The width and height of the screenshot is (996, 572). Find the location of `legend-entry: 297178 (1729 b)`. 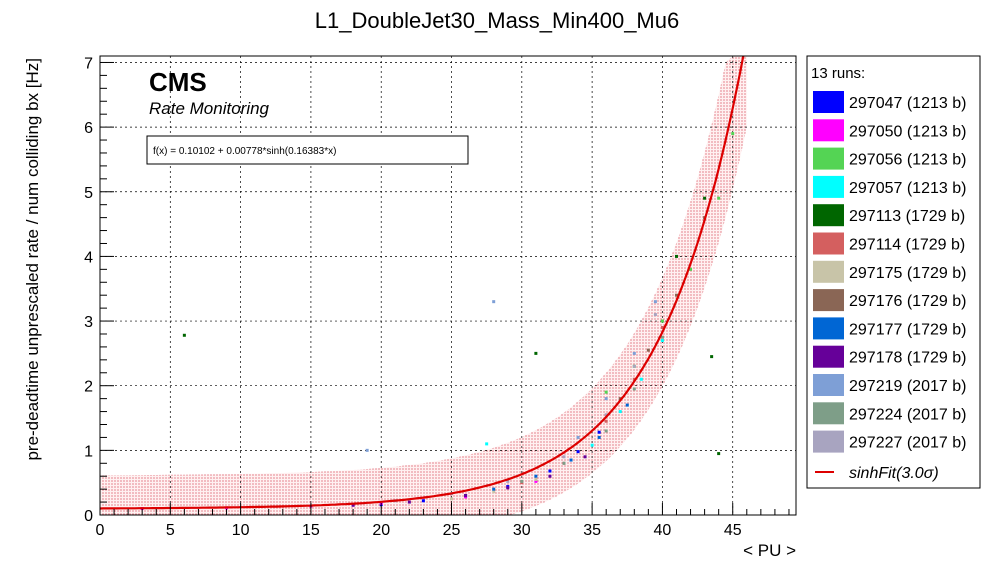

legend-entry: 297178 (1729 b) is located at coordinates (889, 356).